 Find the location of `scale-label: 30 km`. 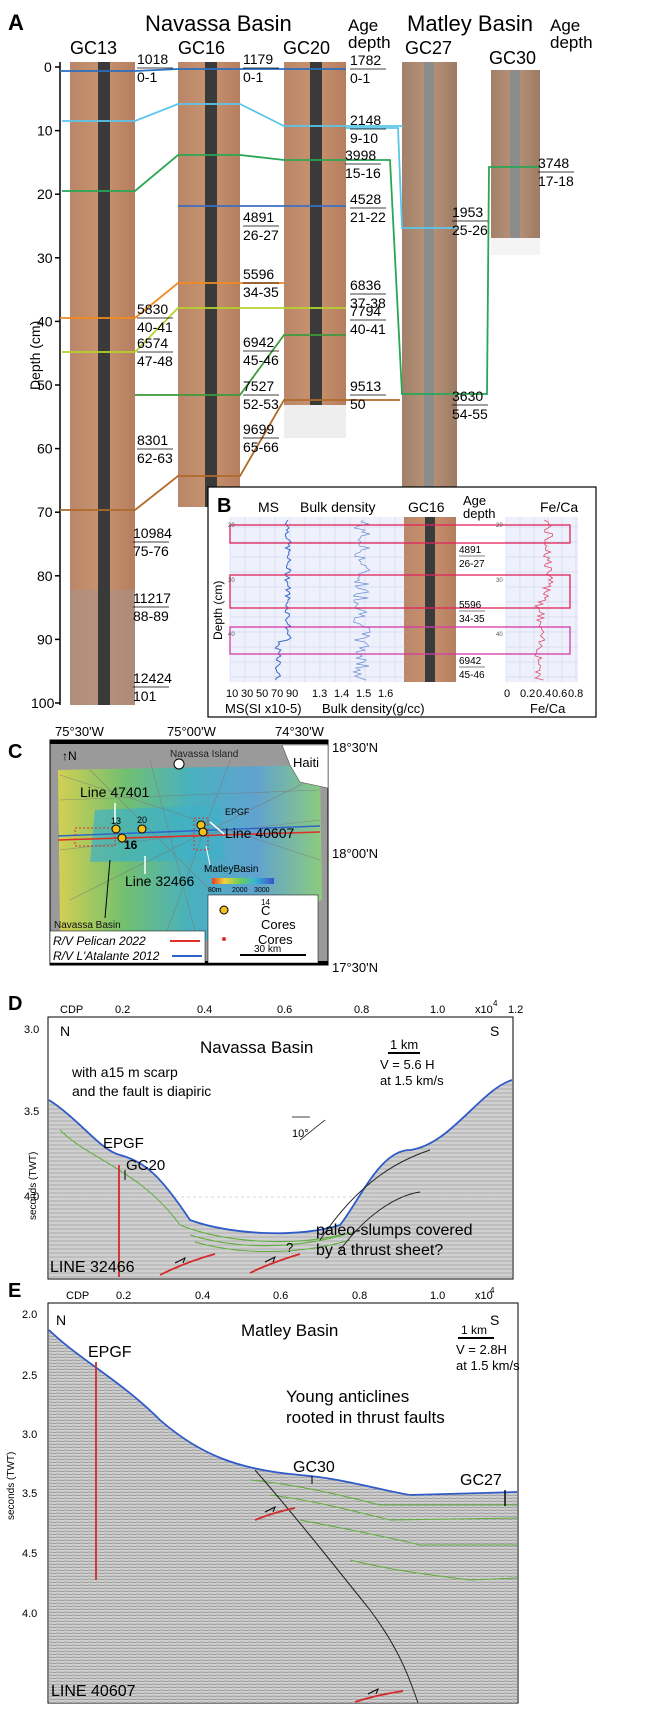

scale-label: 30 km is located at coordinates (267, 949).